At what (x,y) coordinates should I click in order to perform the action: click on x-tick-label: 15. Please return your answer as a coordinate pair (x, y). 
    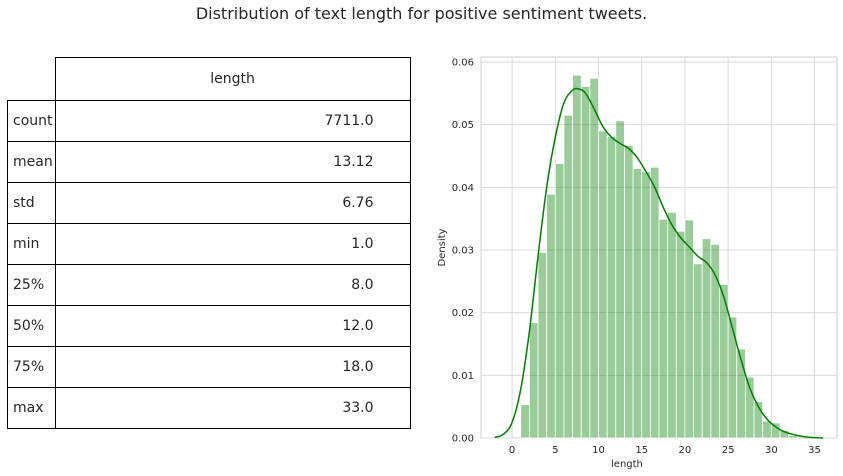
    Looking at the image, I should click on (641, 450).